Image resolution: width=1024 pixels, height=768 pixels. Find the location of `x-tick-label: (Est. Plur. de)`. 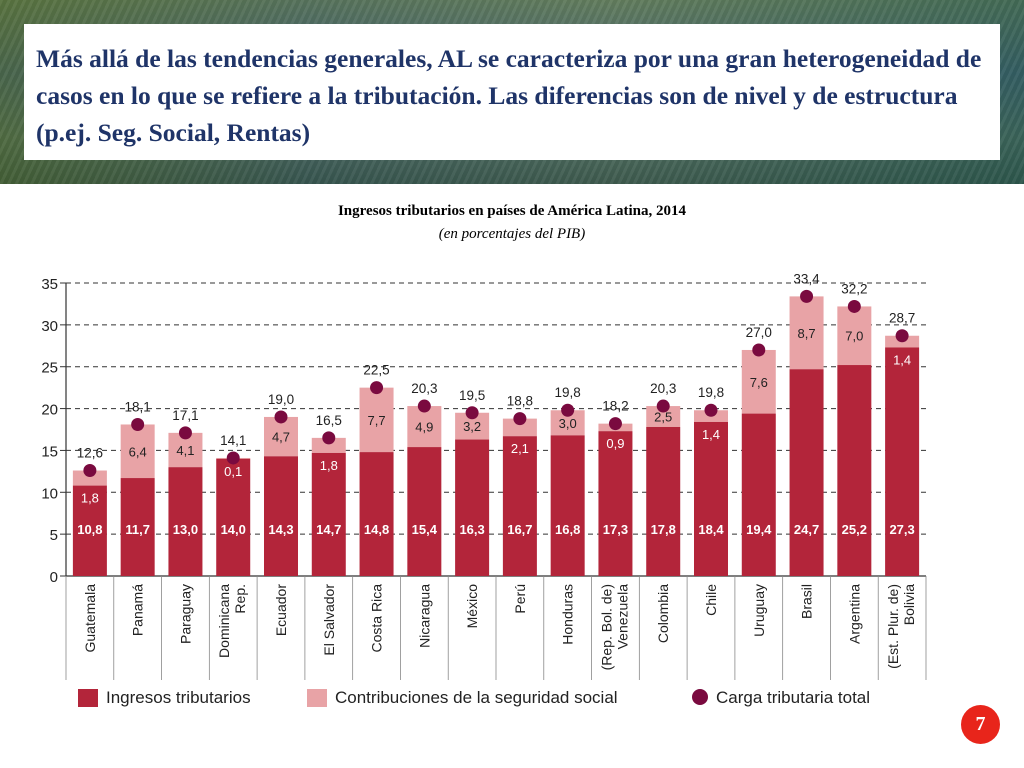

x-tick-label: (Est. Plur. de) is located at coordinates (893, 626).